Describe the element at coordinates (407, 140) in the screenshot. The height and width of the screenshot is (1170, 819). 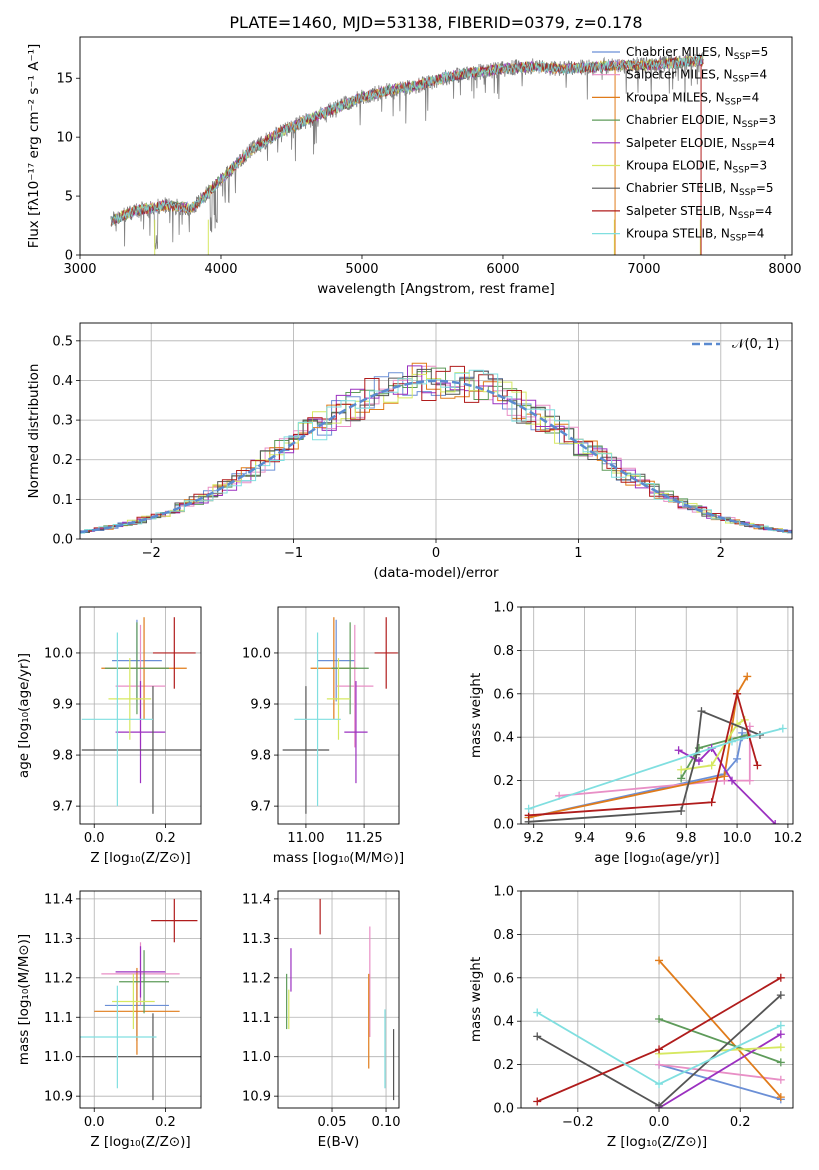
I see `model-spectrum-kroupa-stelib` at that location.